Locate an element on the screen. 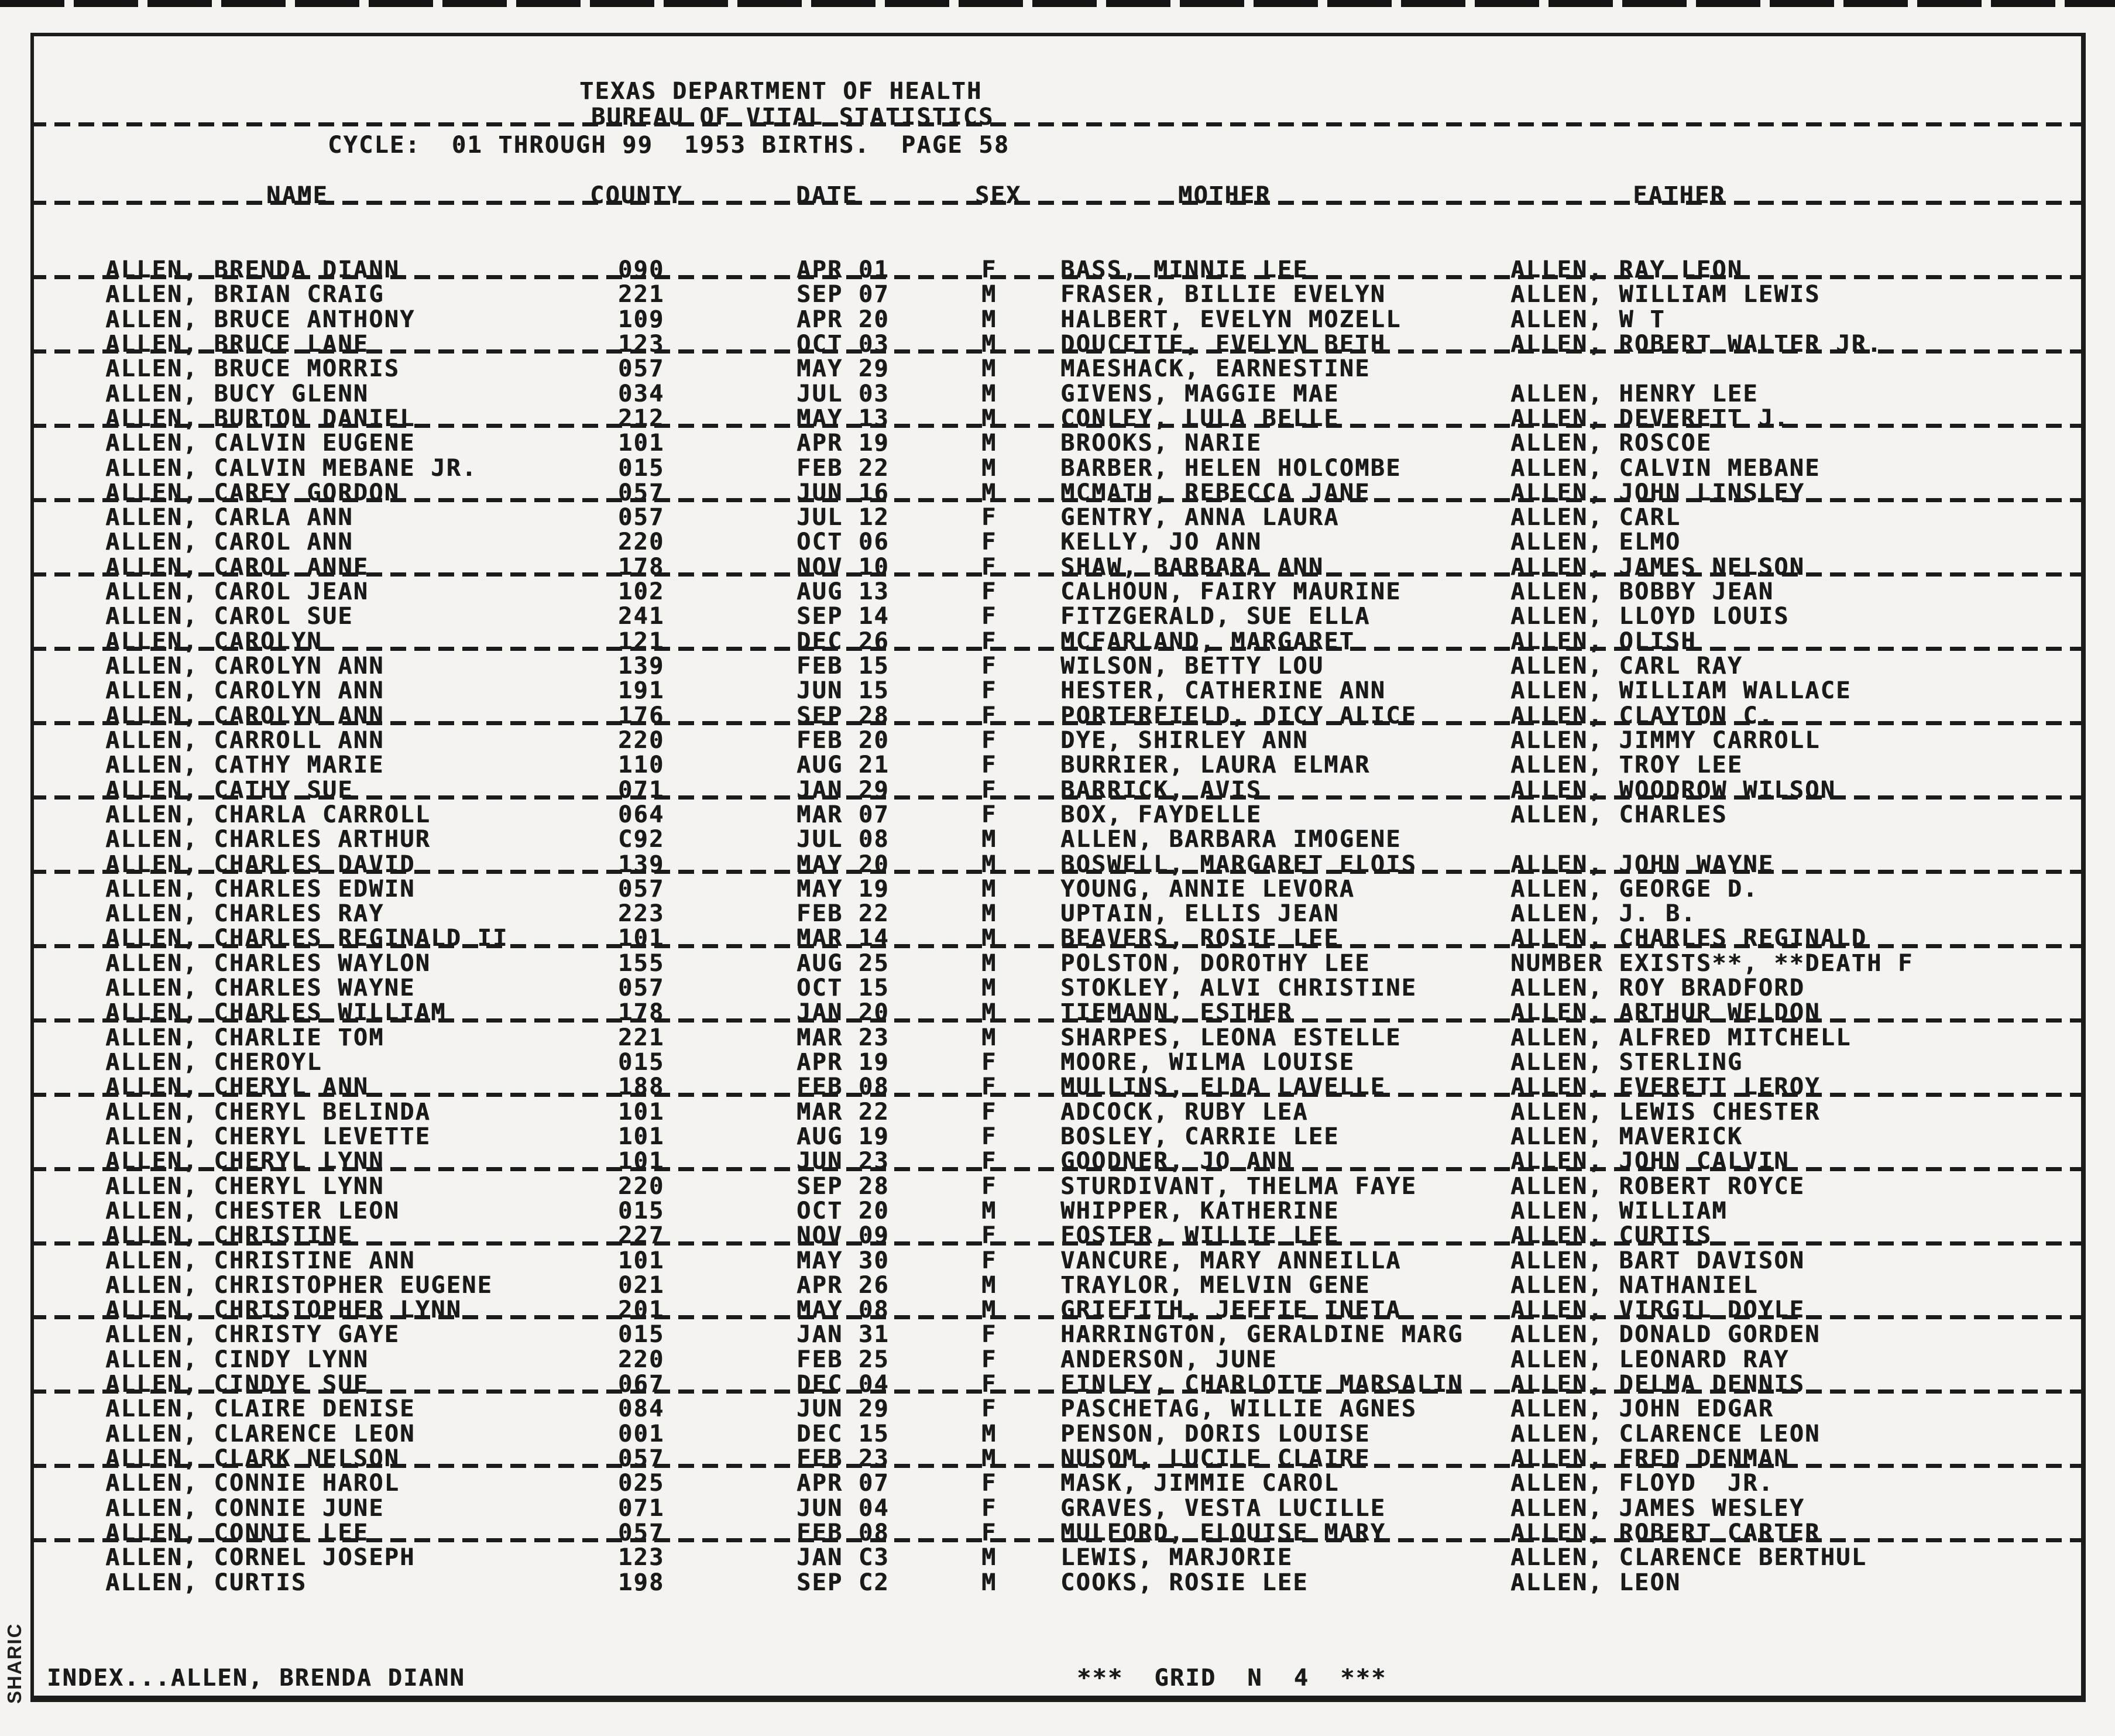  cell-mother: GENTRY, ANNA LAURA is located at coordinates (1200, 517).